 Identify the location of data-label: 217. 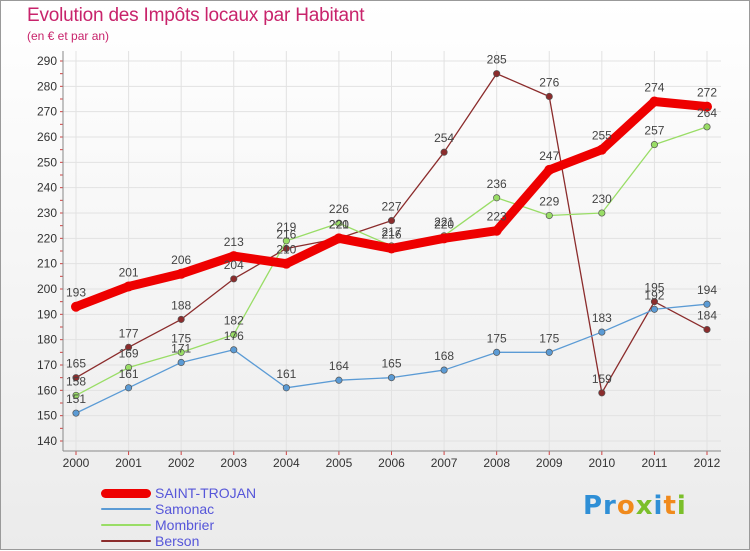
(391, 232).